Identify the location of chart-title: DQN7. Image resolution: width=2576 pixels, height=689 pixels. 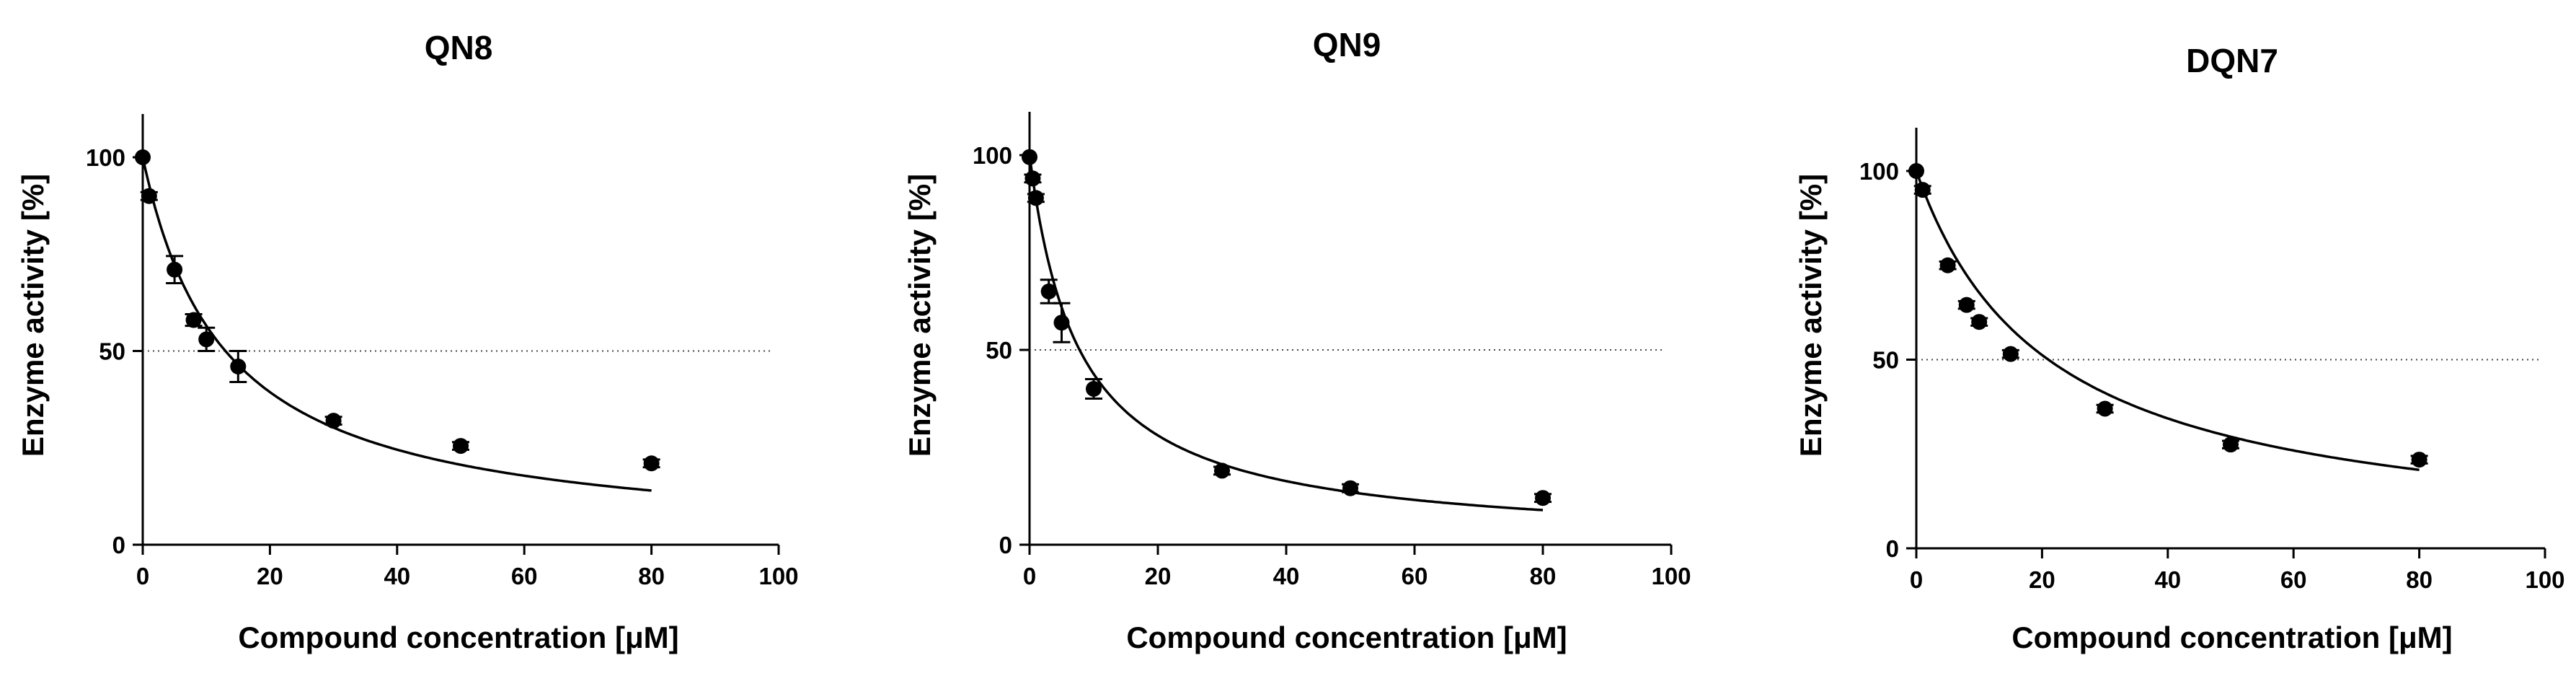
(2232, 60).